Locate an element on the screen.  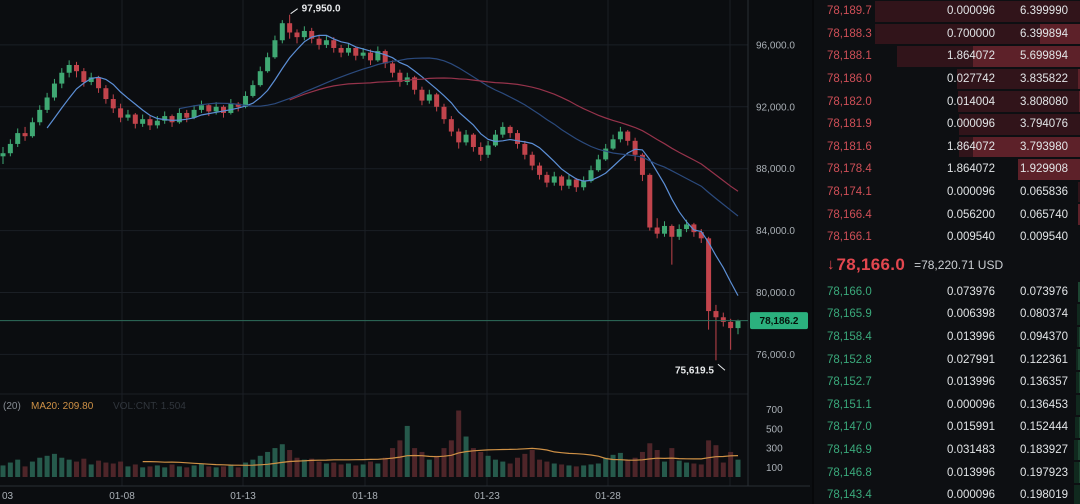
bid-row: 78,166.0 0.073976 0.073976 is located at coordinates (947, 292).